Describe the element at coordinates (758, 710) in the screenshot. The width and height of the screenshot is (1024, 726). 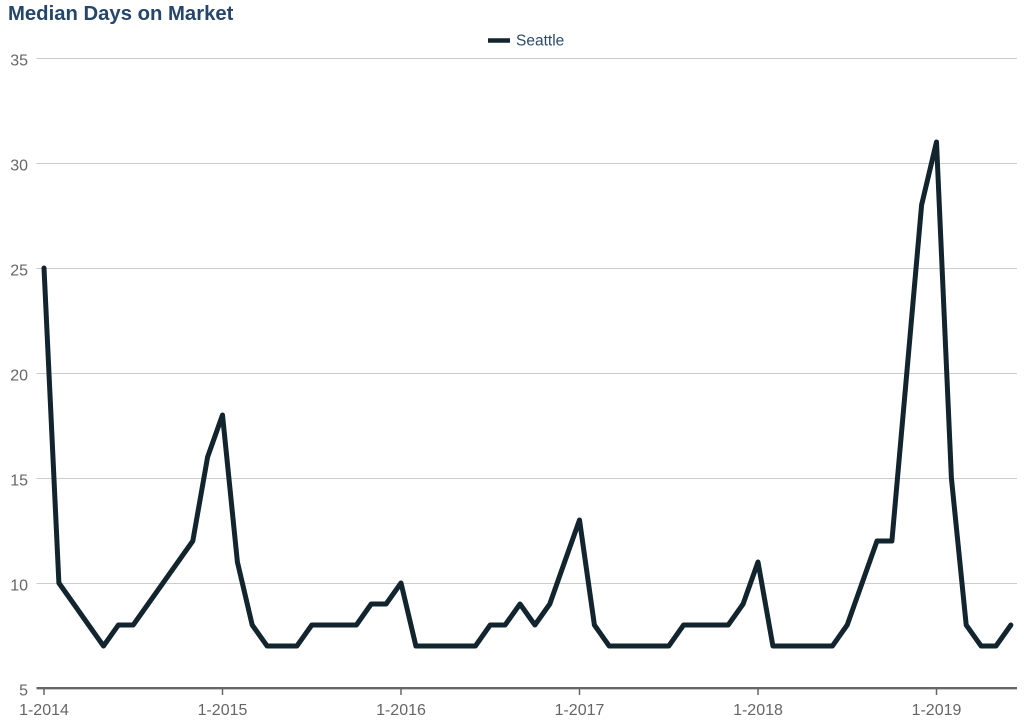
I see `svg-text: 1-2018` at that location.